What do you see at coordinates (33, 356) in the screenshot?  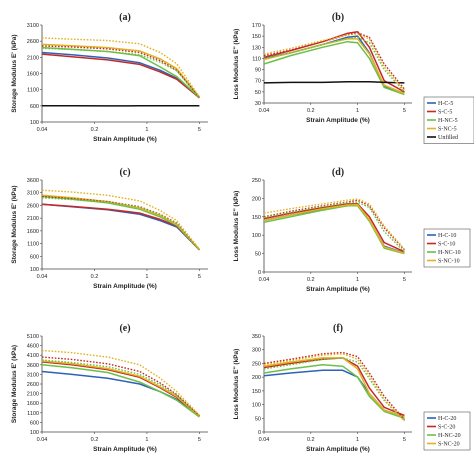 I see `y-tick-label: 4100` at bounding box center [33, 356].